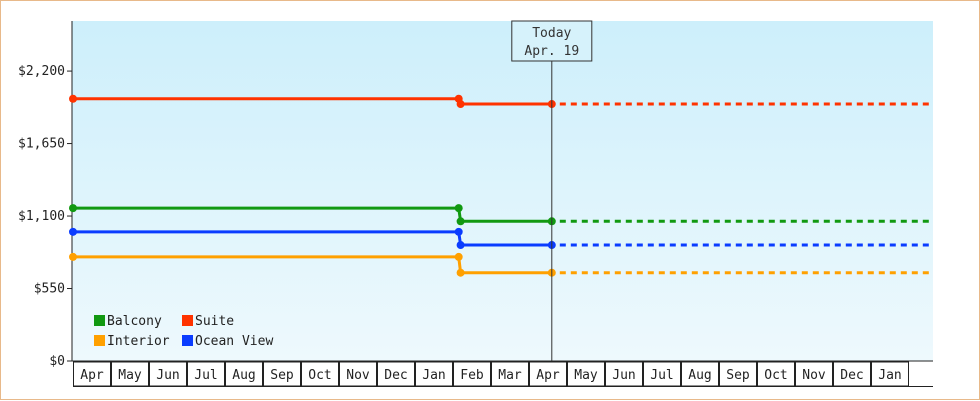 The width and height of the screenshot is (980, 401). I want to click on today-box, so click(552, 41).